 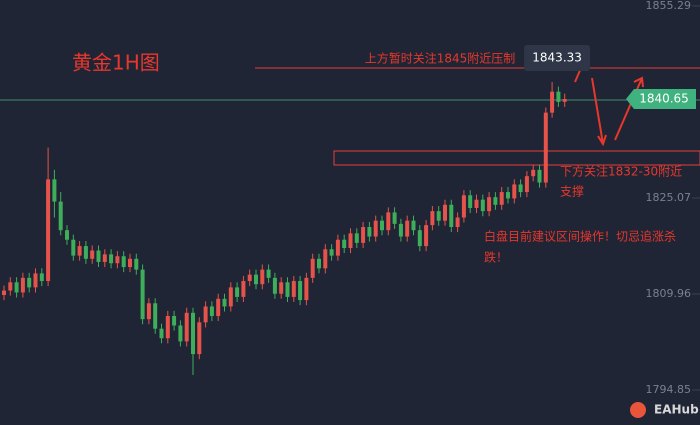 I want to click on y-tick-label: 1809.96, so click(x=669, y=293).